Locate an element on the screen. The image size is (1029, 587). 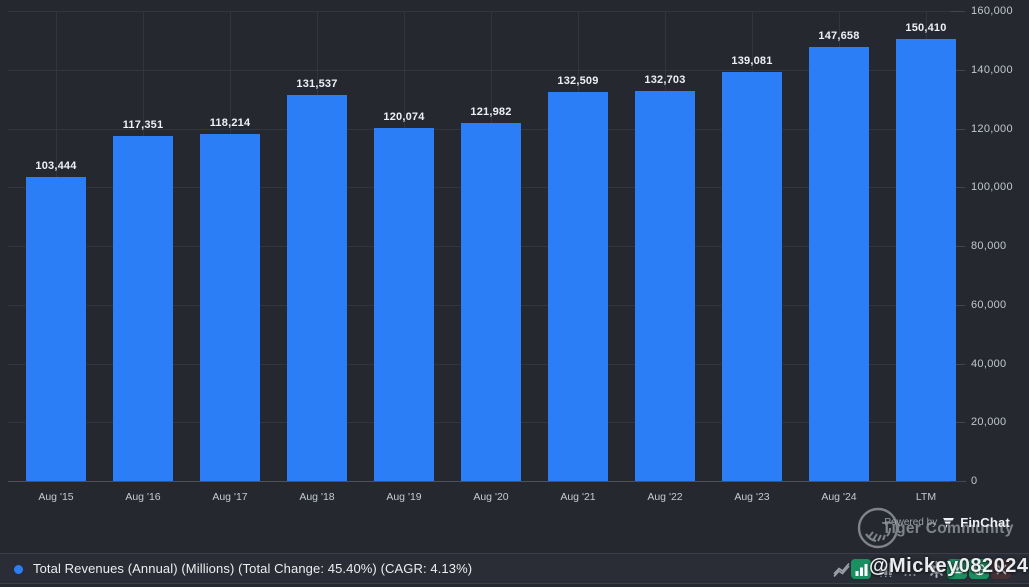
globe-button is located at coordinates (979, 569).